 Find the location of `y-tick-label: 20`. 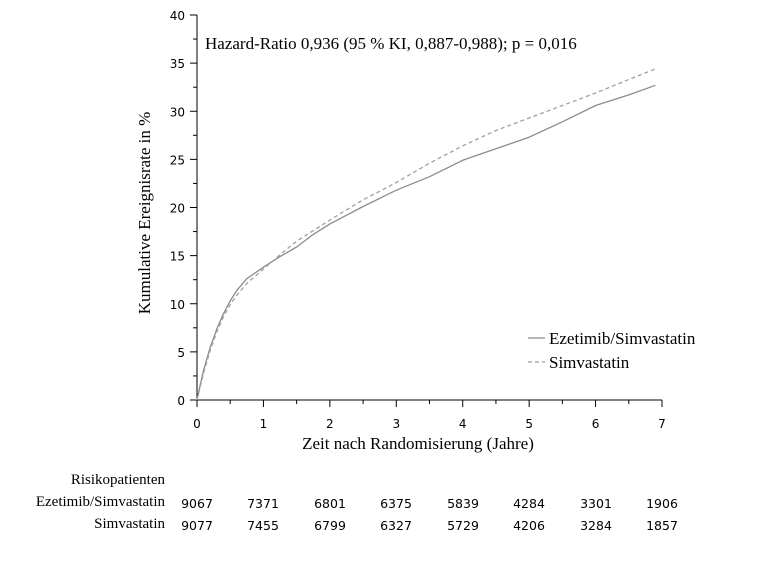

y-tick-label: 20 is located at coordinates (177, 209).